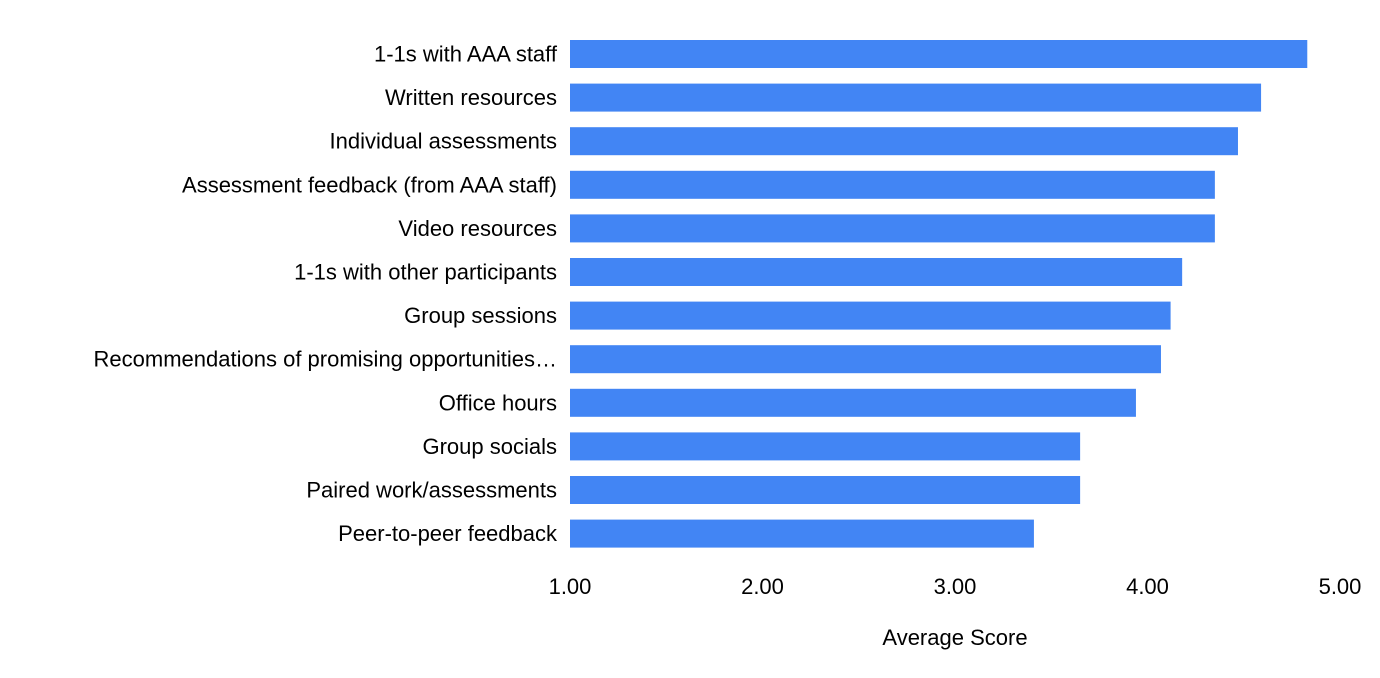 This screenshot has height=678, width=1380. What do you see at coordinates (489, 446) in the screenshot?
I see `category-label: Group socials` at bounding box center [489, 446].